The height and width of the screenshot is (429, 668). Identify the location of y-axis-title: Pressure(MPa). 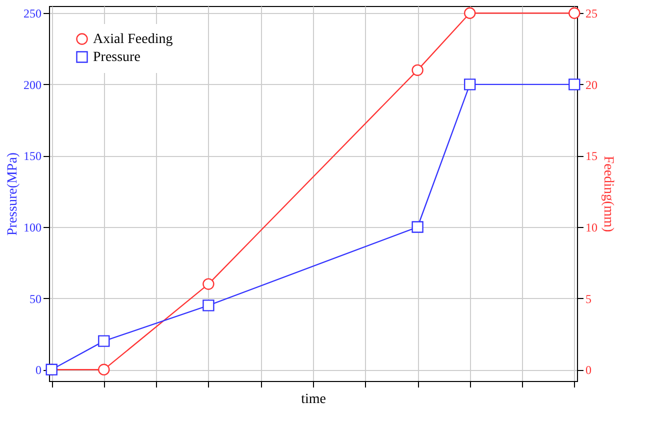
(13, 194).